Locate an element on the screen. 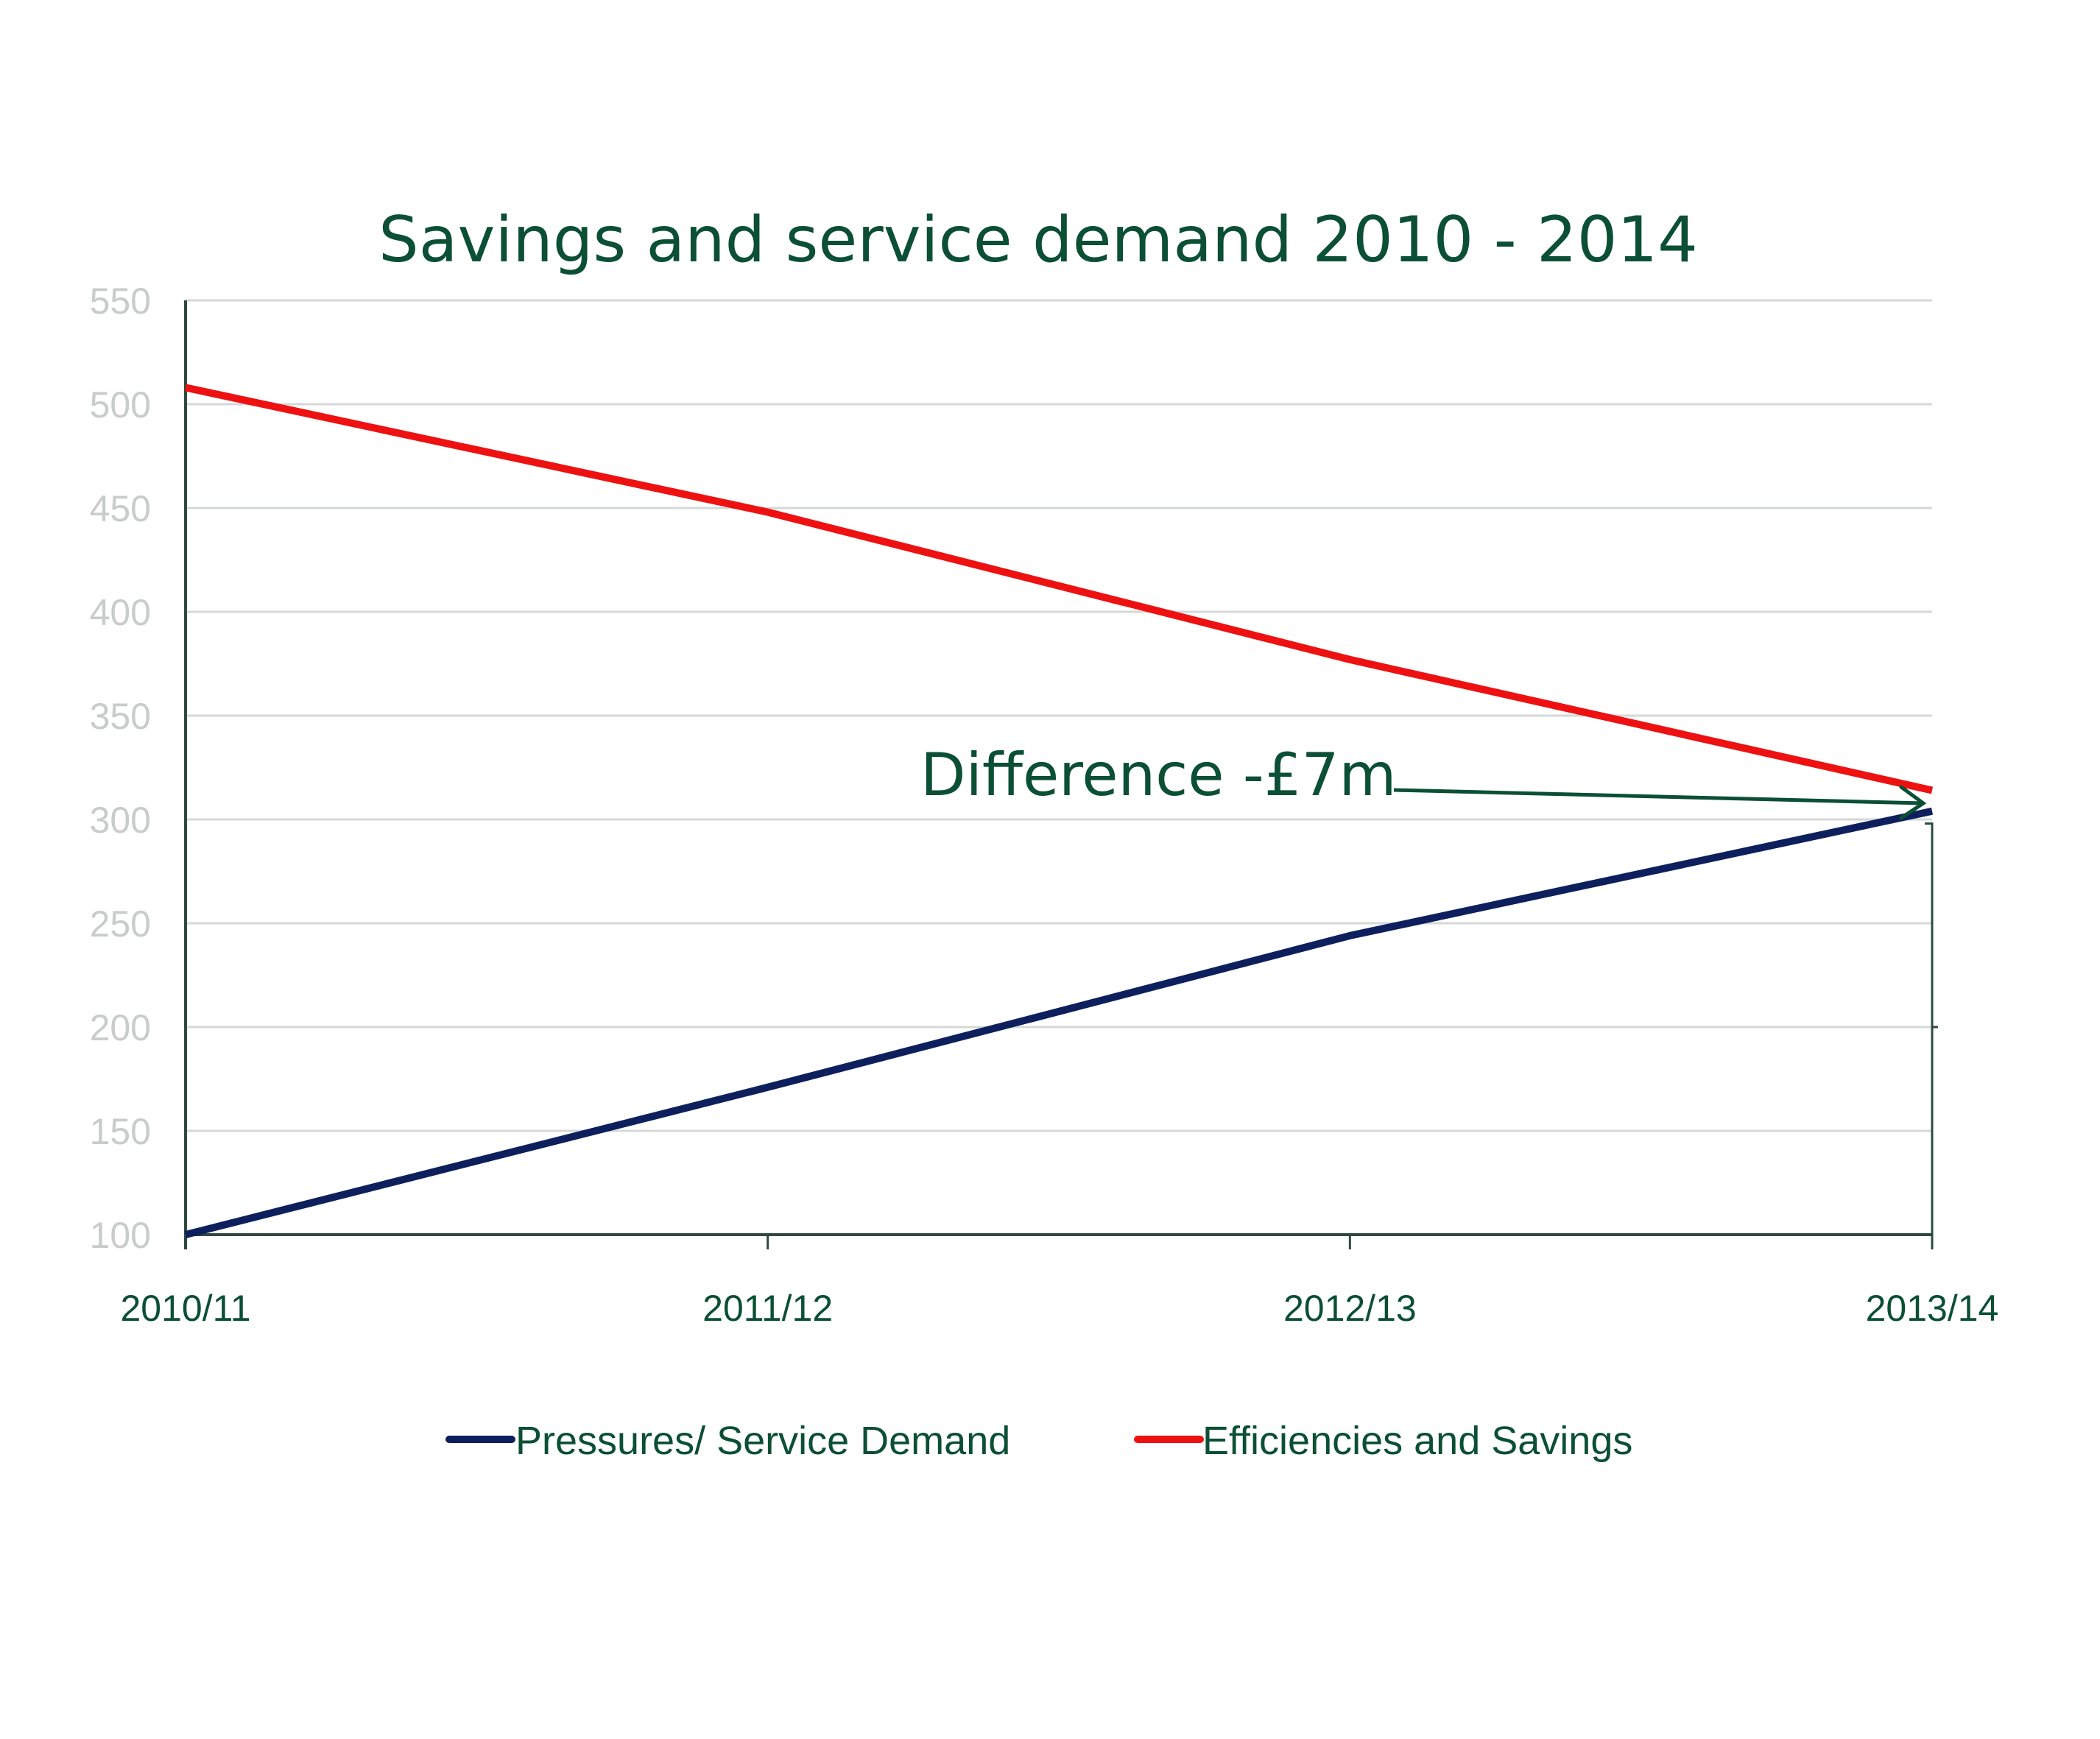 This screenshot has height=1739, width=2100. x-tick-label: 2012/13 is located at coordinates (1350, 1309).